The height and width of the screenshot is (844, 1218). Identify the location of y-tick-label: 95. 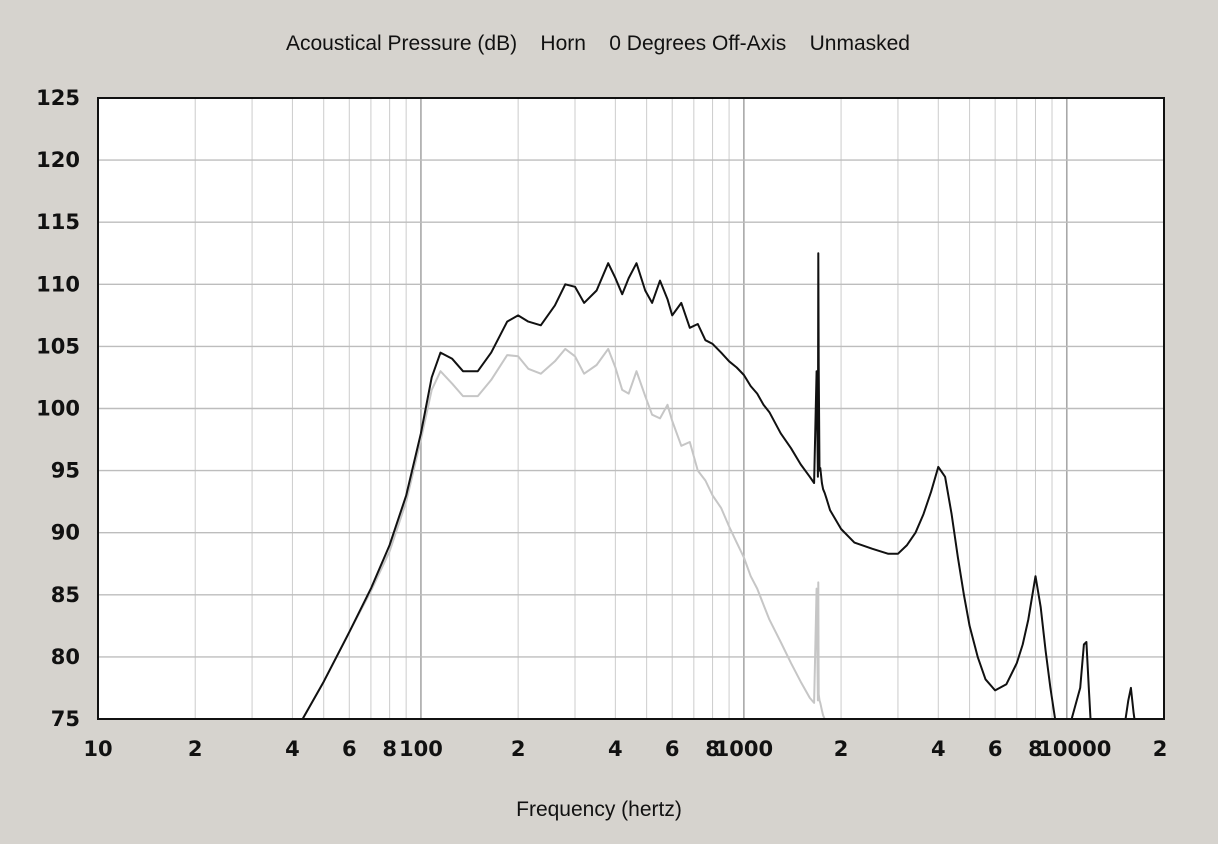
(65, 471).